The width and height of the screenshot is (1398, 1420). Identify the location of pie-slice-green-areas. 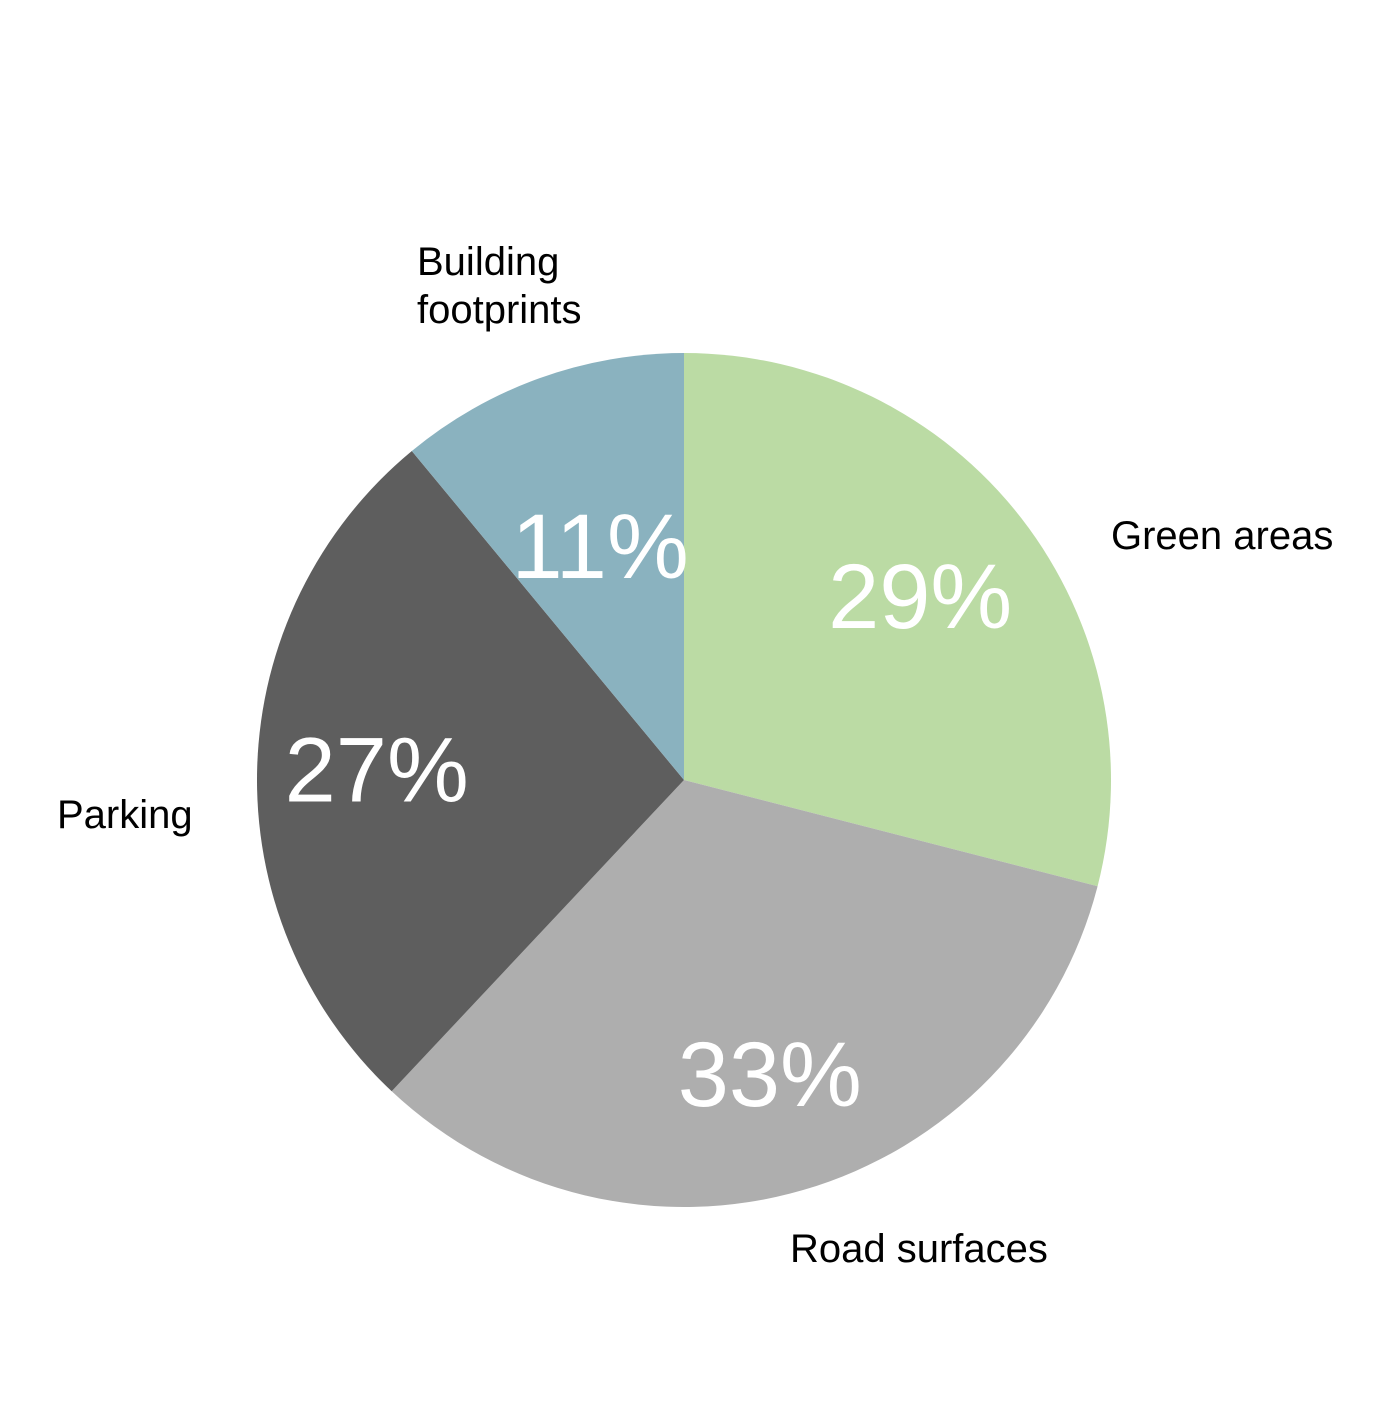
(897, 620).